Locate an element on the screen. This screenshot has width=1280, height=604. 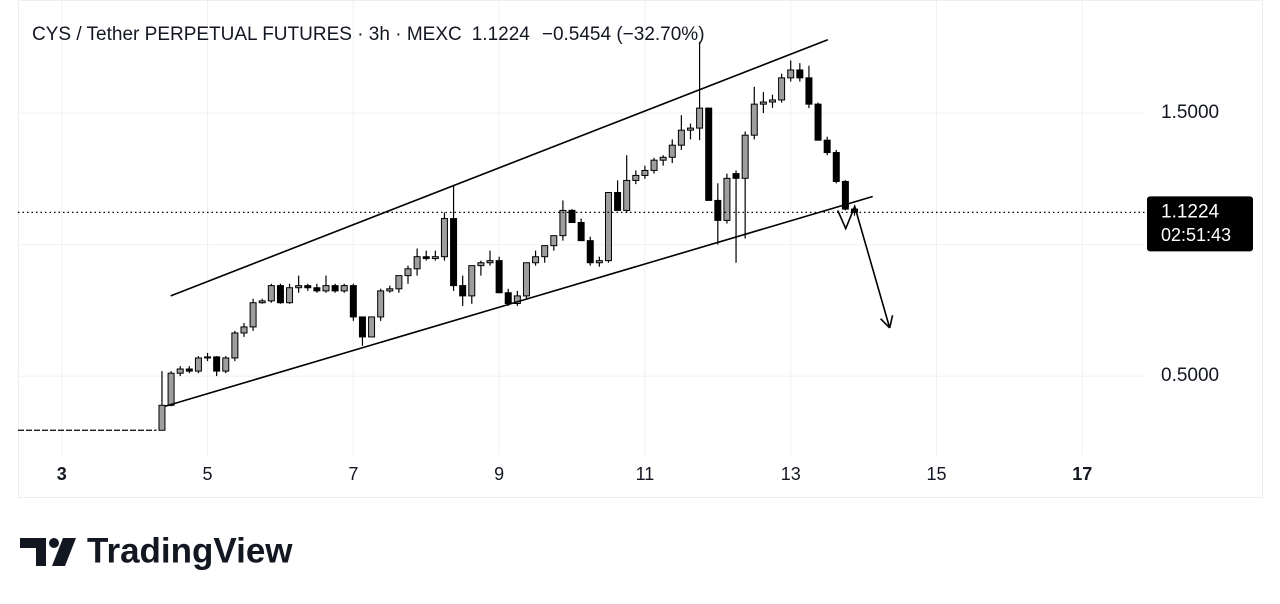
last-price: 1.1224 is located at coordinates (501, 34).